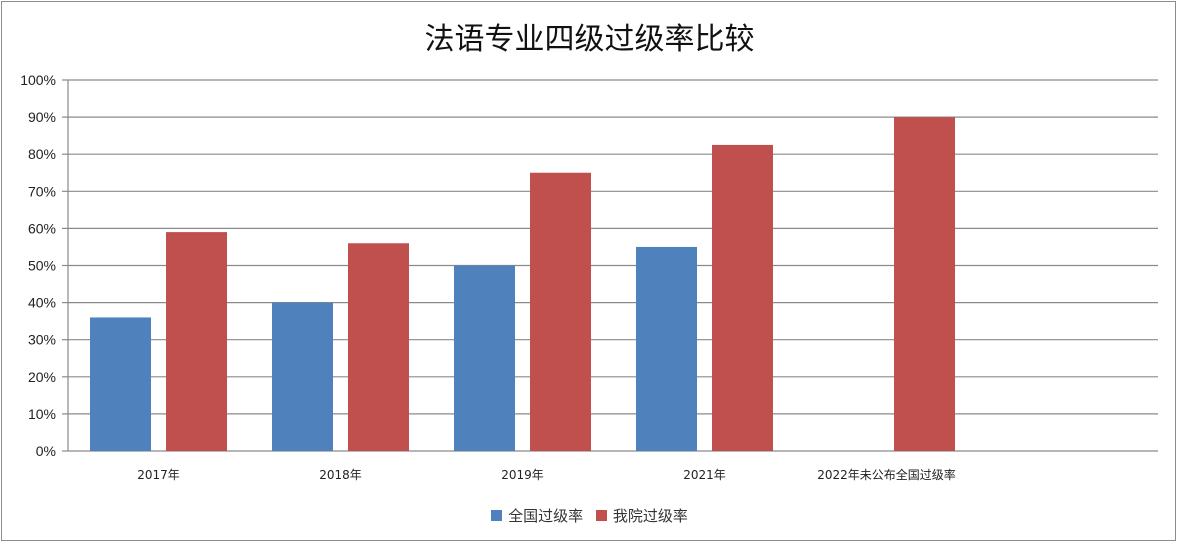 The width and height of the screenshot is (1179, 544). Describe the element at coordinates (589, 515) in the screenshot. I see `chart-legend: 全国过级率 我院过级率` at that location.